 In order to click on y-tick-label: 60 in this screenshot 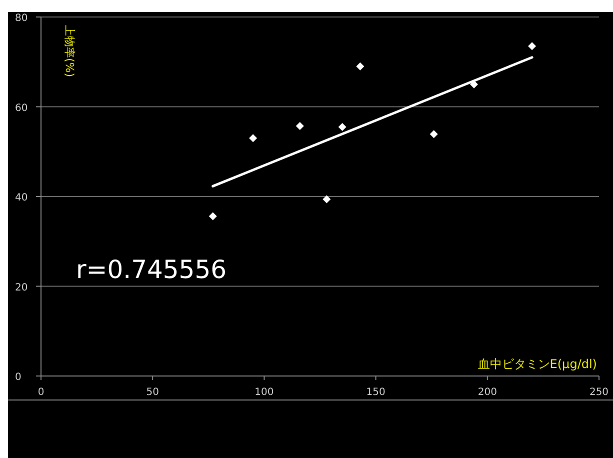, I will do `click(21, 108)`.